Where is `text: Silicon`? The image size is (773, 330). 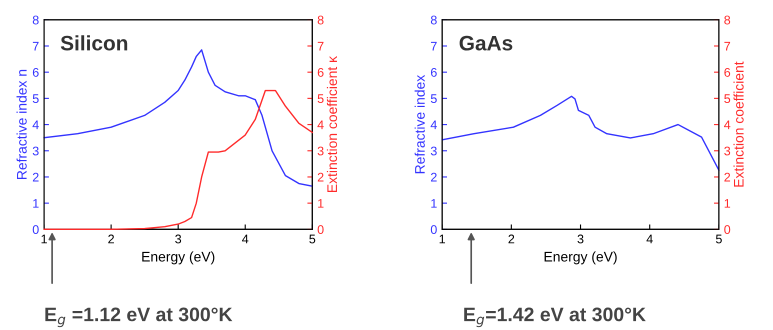 text: Silicon is located at coordinates (94, 43).